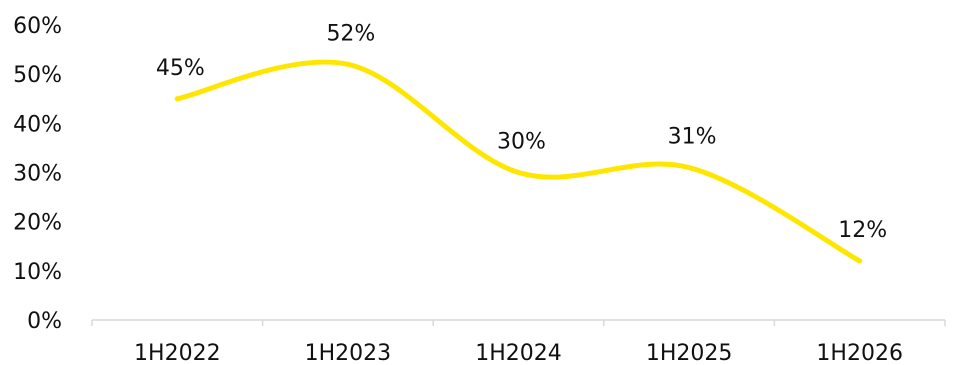 The height and width of the screenshot is (365, 955). I want to click on y-tick-label: 30%, so click(37, 174).